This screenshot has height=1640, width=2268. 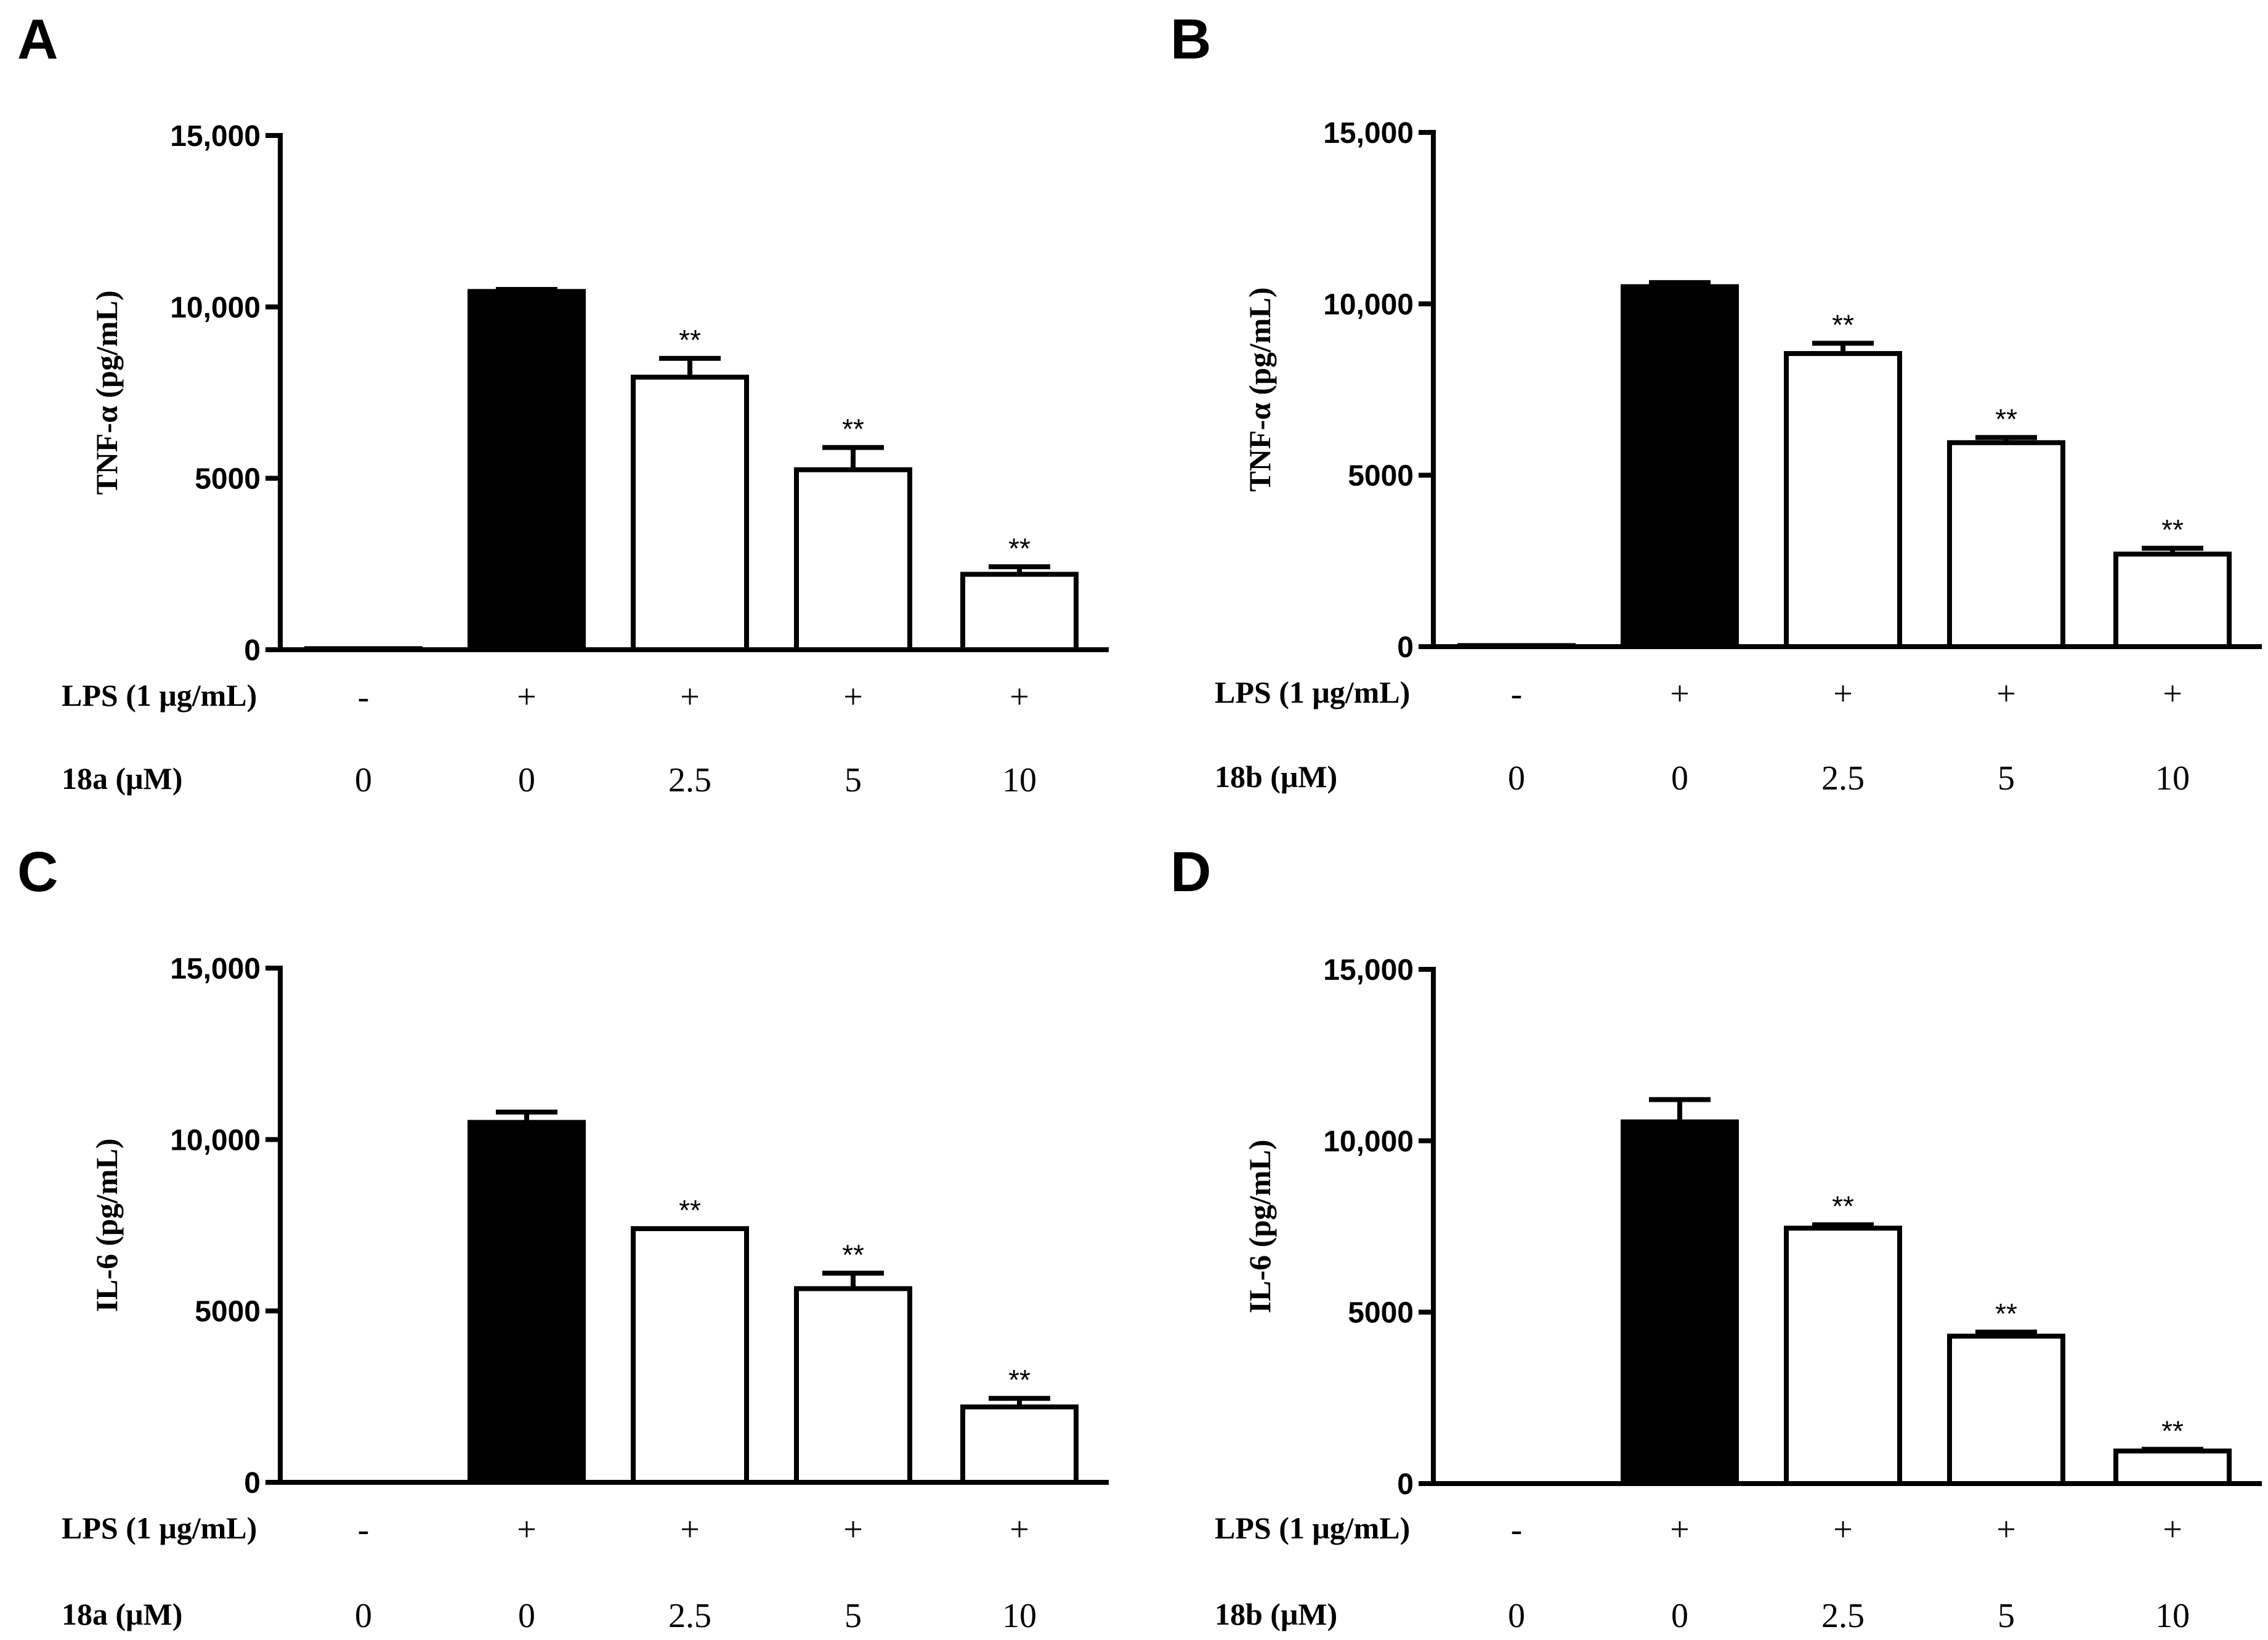 I want to click on panel-letter-D: D, so click(x=1191, y=872).